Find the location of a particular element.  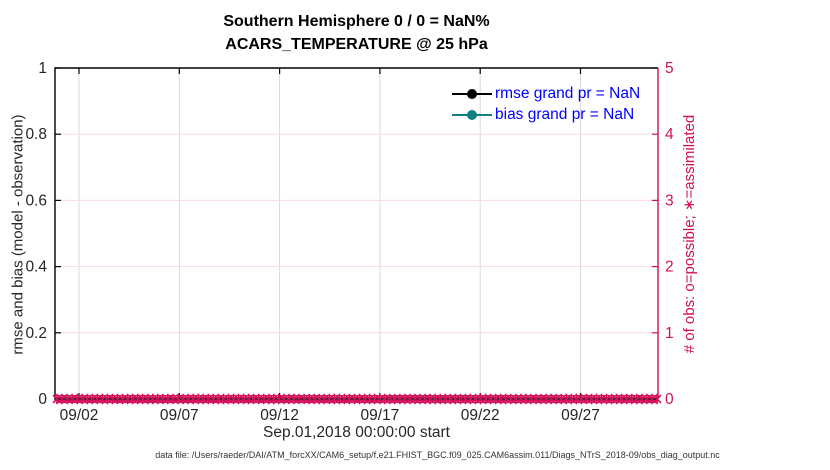

x-tick-label: 09/17 is located at coordinates (380, 415).